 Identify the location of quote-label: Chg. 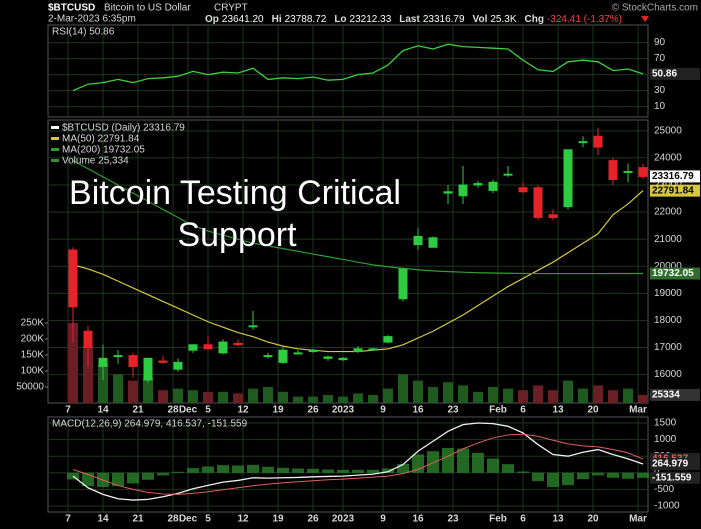
(534, 19).